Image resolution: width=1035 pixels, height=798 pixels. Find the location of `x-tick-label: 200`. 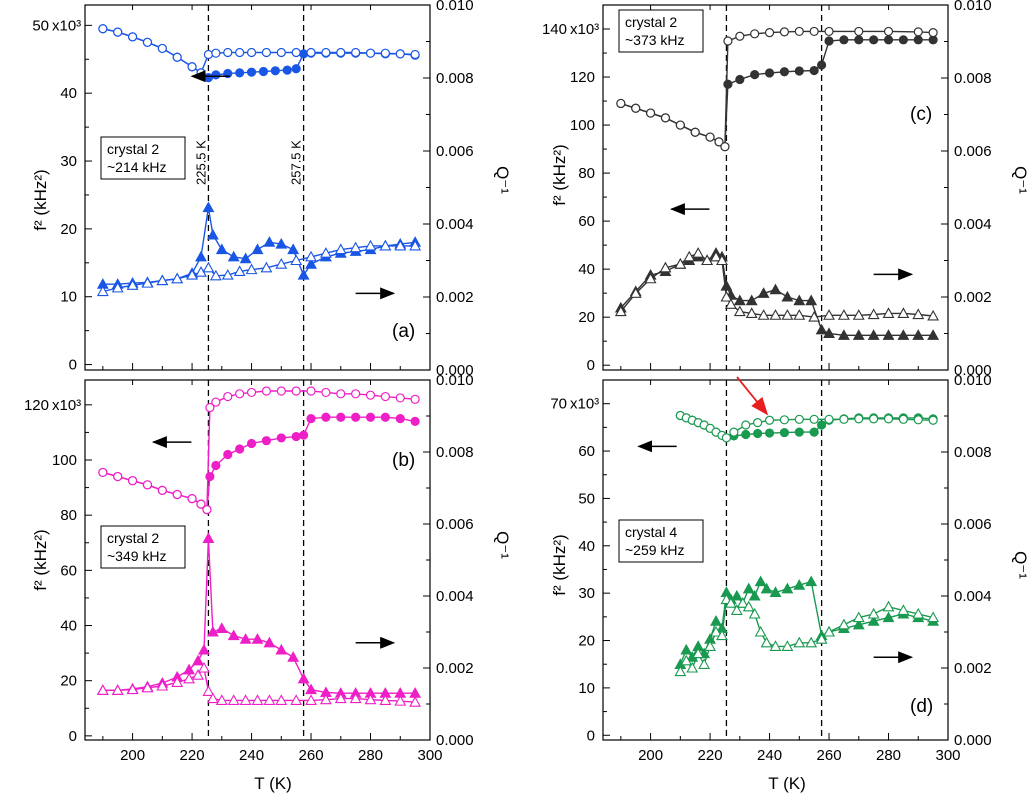

x-tick-label: 200 is located at coordinates (132, 755).